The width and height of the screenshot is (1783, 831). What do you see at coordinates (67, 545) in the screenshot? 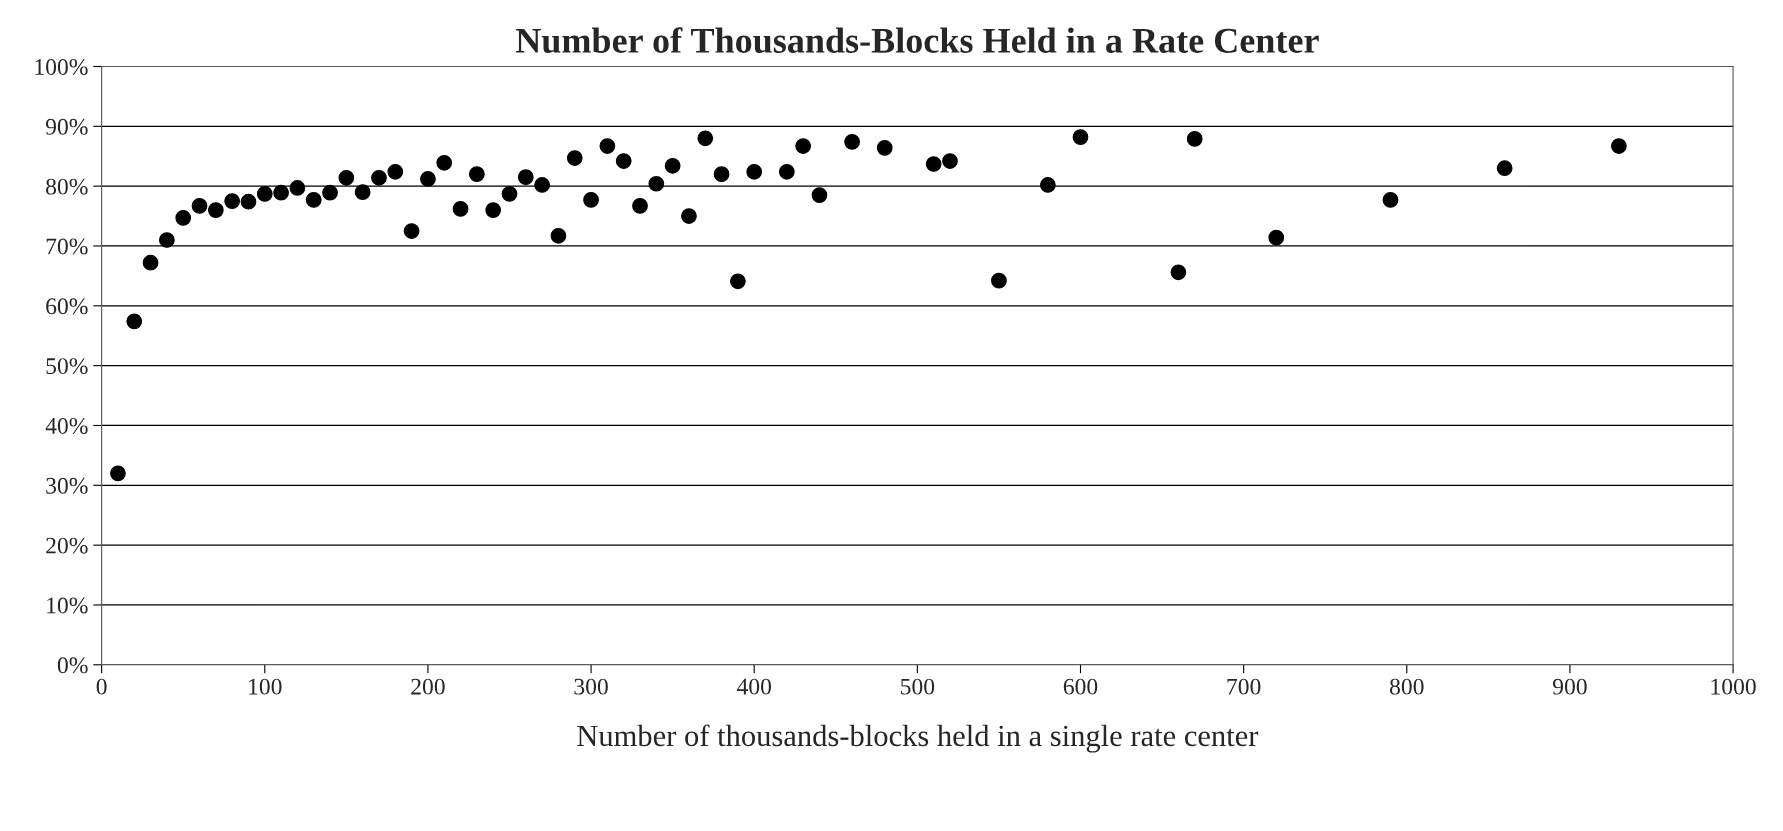
I see `y-tick-label: 20%` at bounding box center [67, 545].